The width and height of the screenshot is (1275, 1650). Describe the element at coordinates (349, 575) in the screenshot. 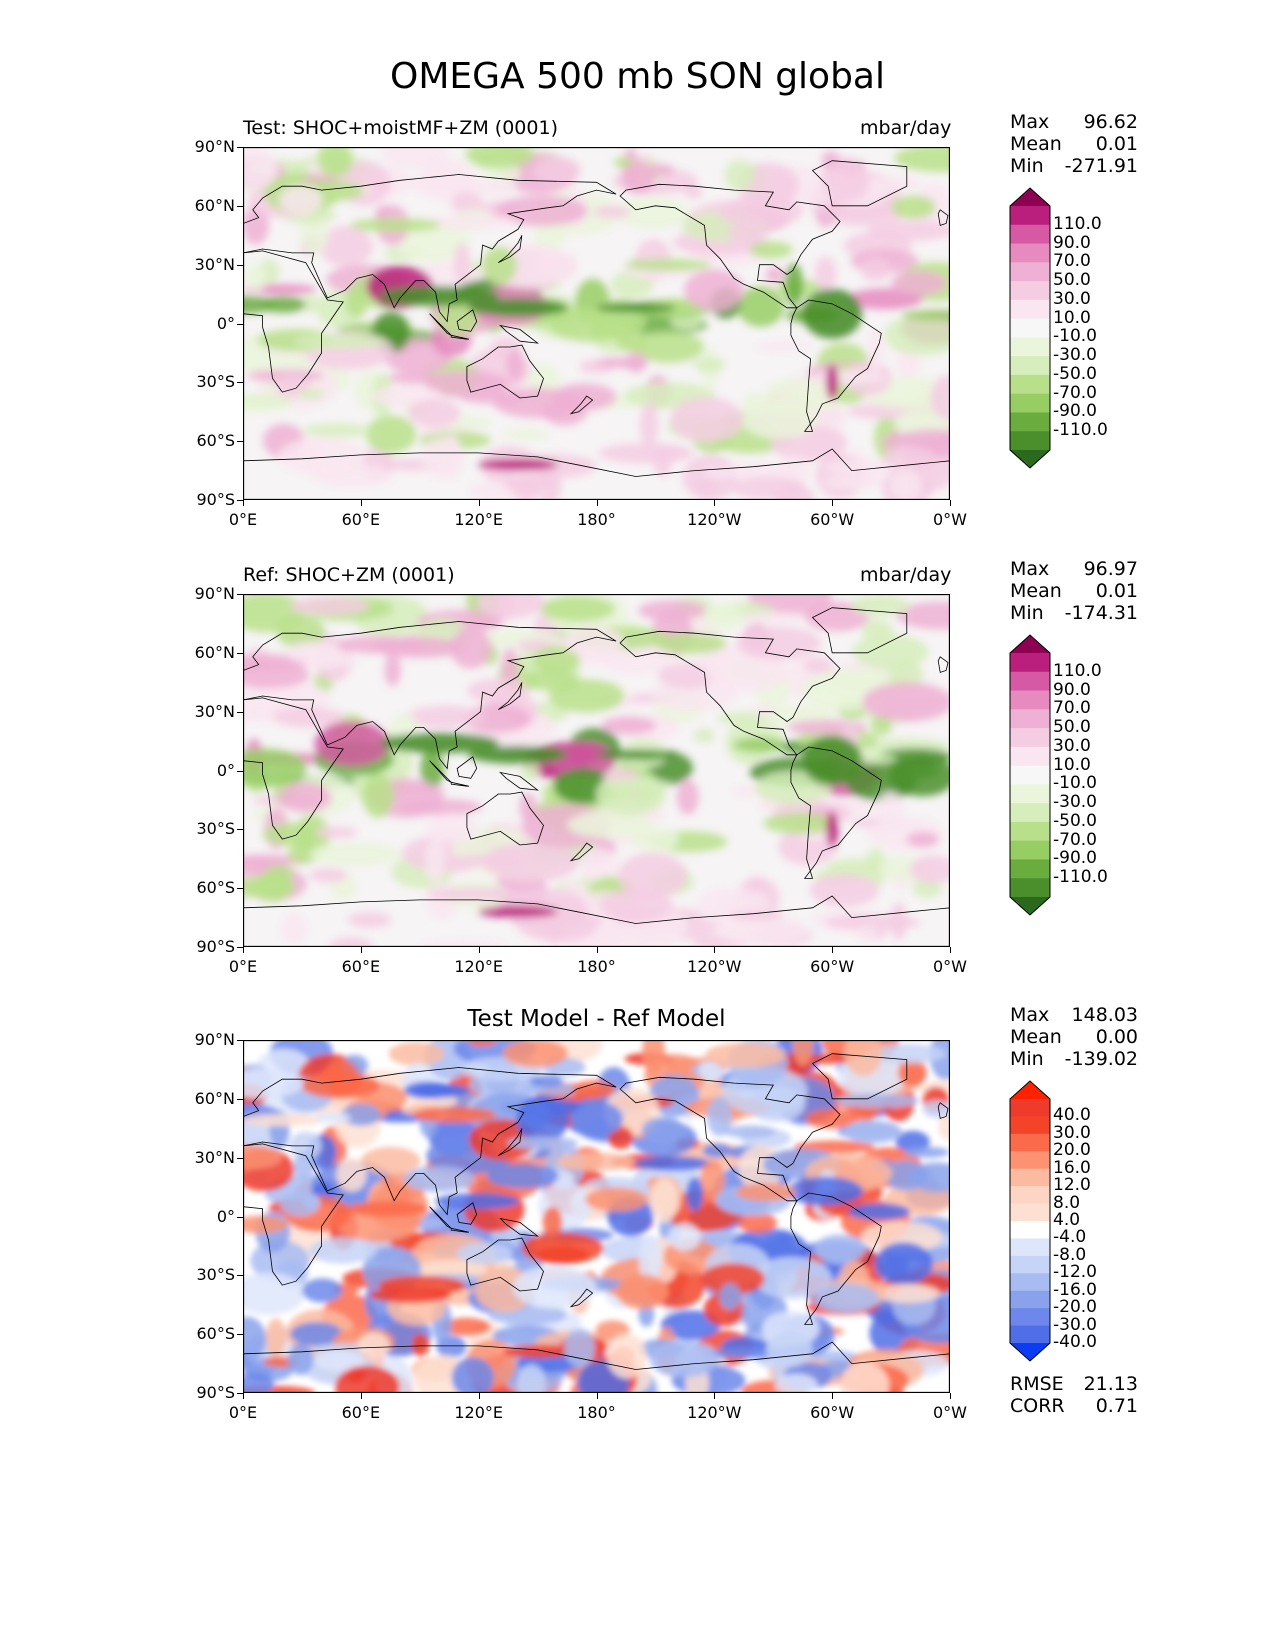

I see `panel-title-left: Ref: SHOC+ZM (0001)` at that location.